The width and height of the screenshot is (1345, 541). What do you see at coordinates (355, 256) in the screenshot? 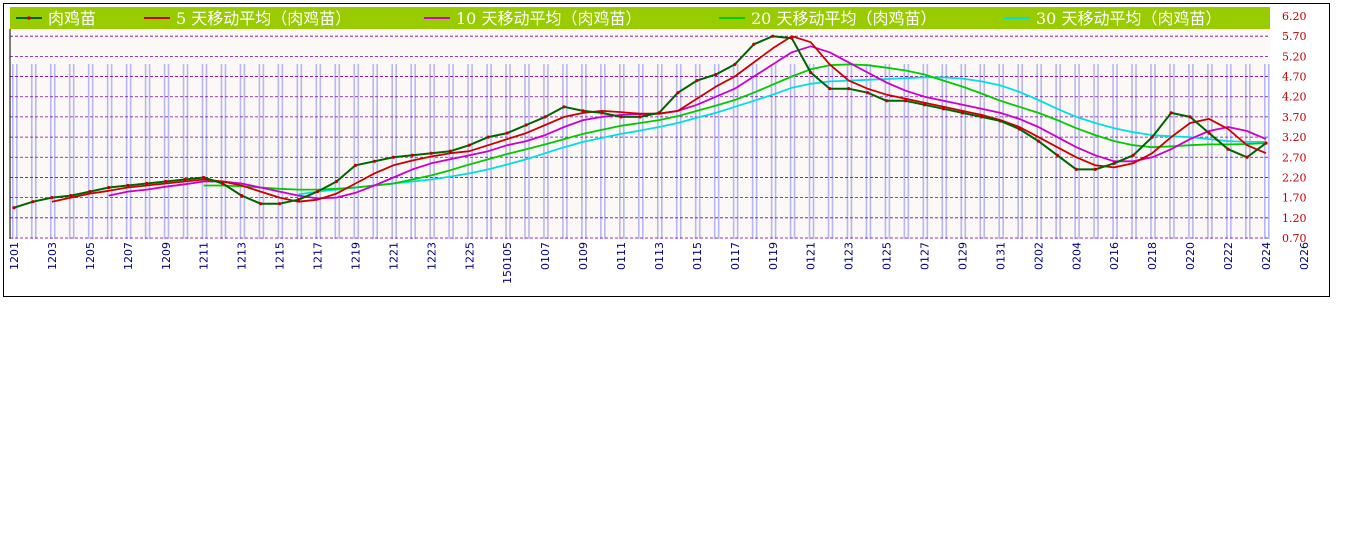
I see `x-tick-label: 1219` at bounding box center [355, 256].